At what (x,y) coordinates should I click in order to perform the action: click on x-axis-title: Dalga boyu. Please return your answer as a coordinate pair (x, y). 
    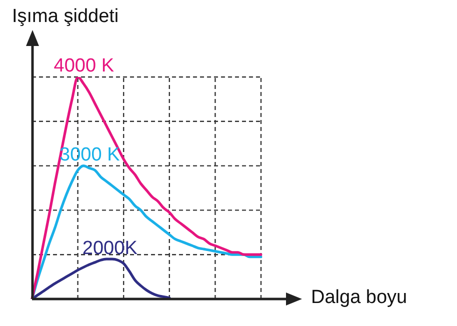
    Looking at the image, I should click on (359, 298).